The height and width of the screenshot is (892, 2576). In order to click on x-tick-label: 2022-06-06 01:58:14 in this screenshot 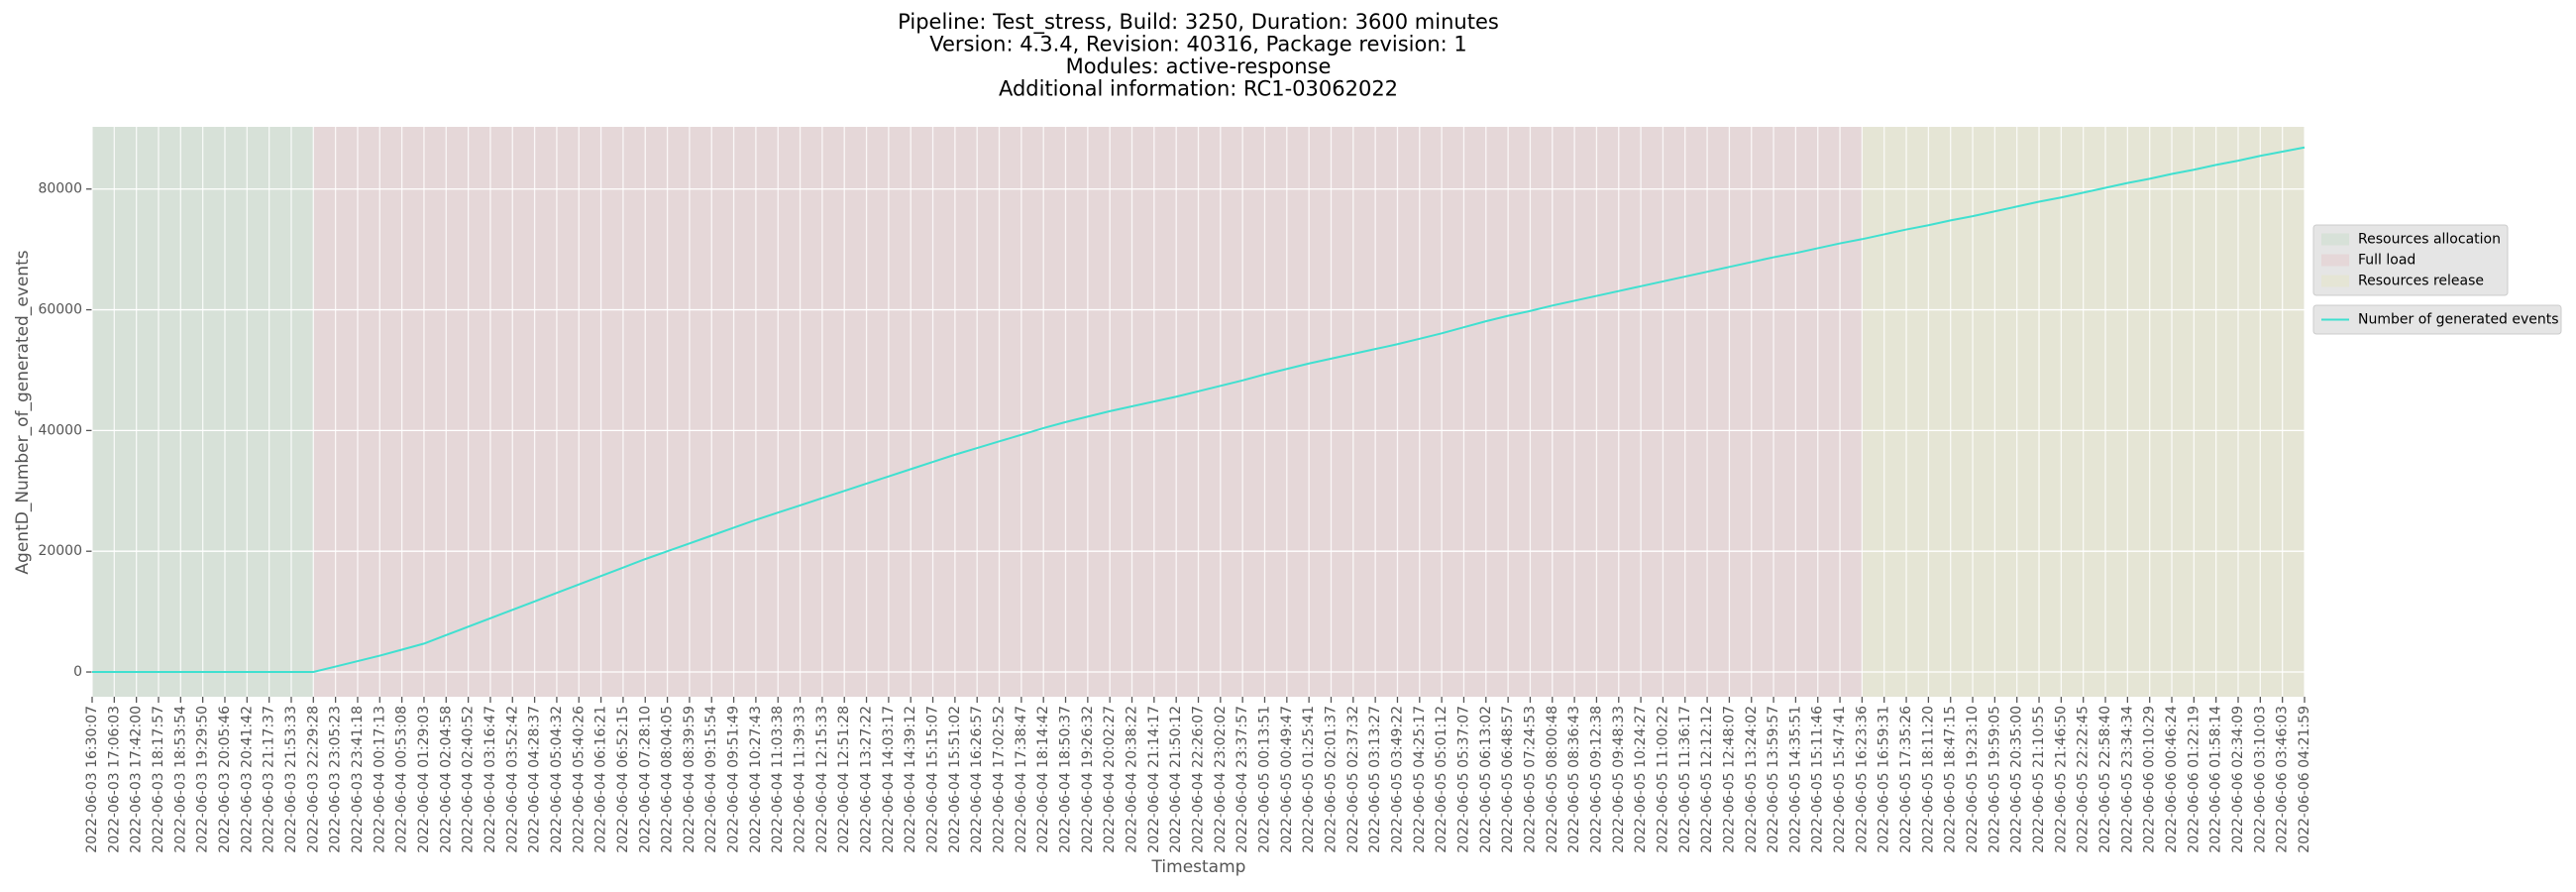, I will do `click(2216, 780)`.